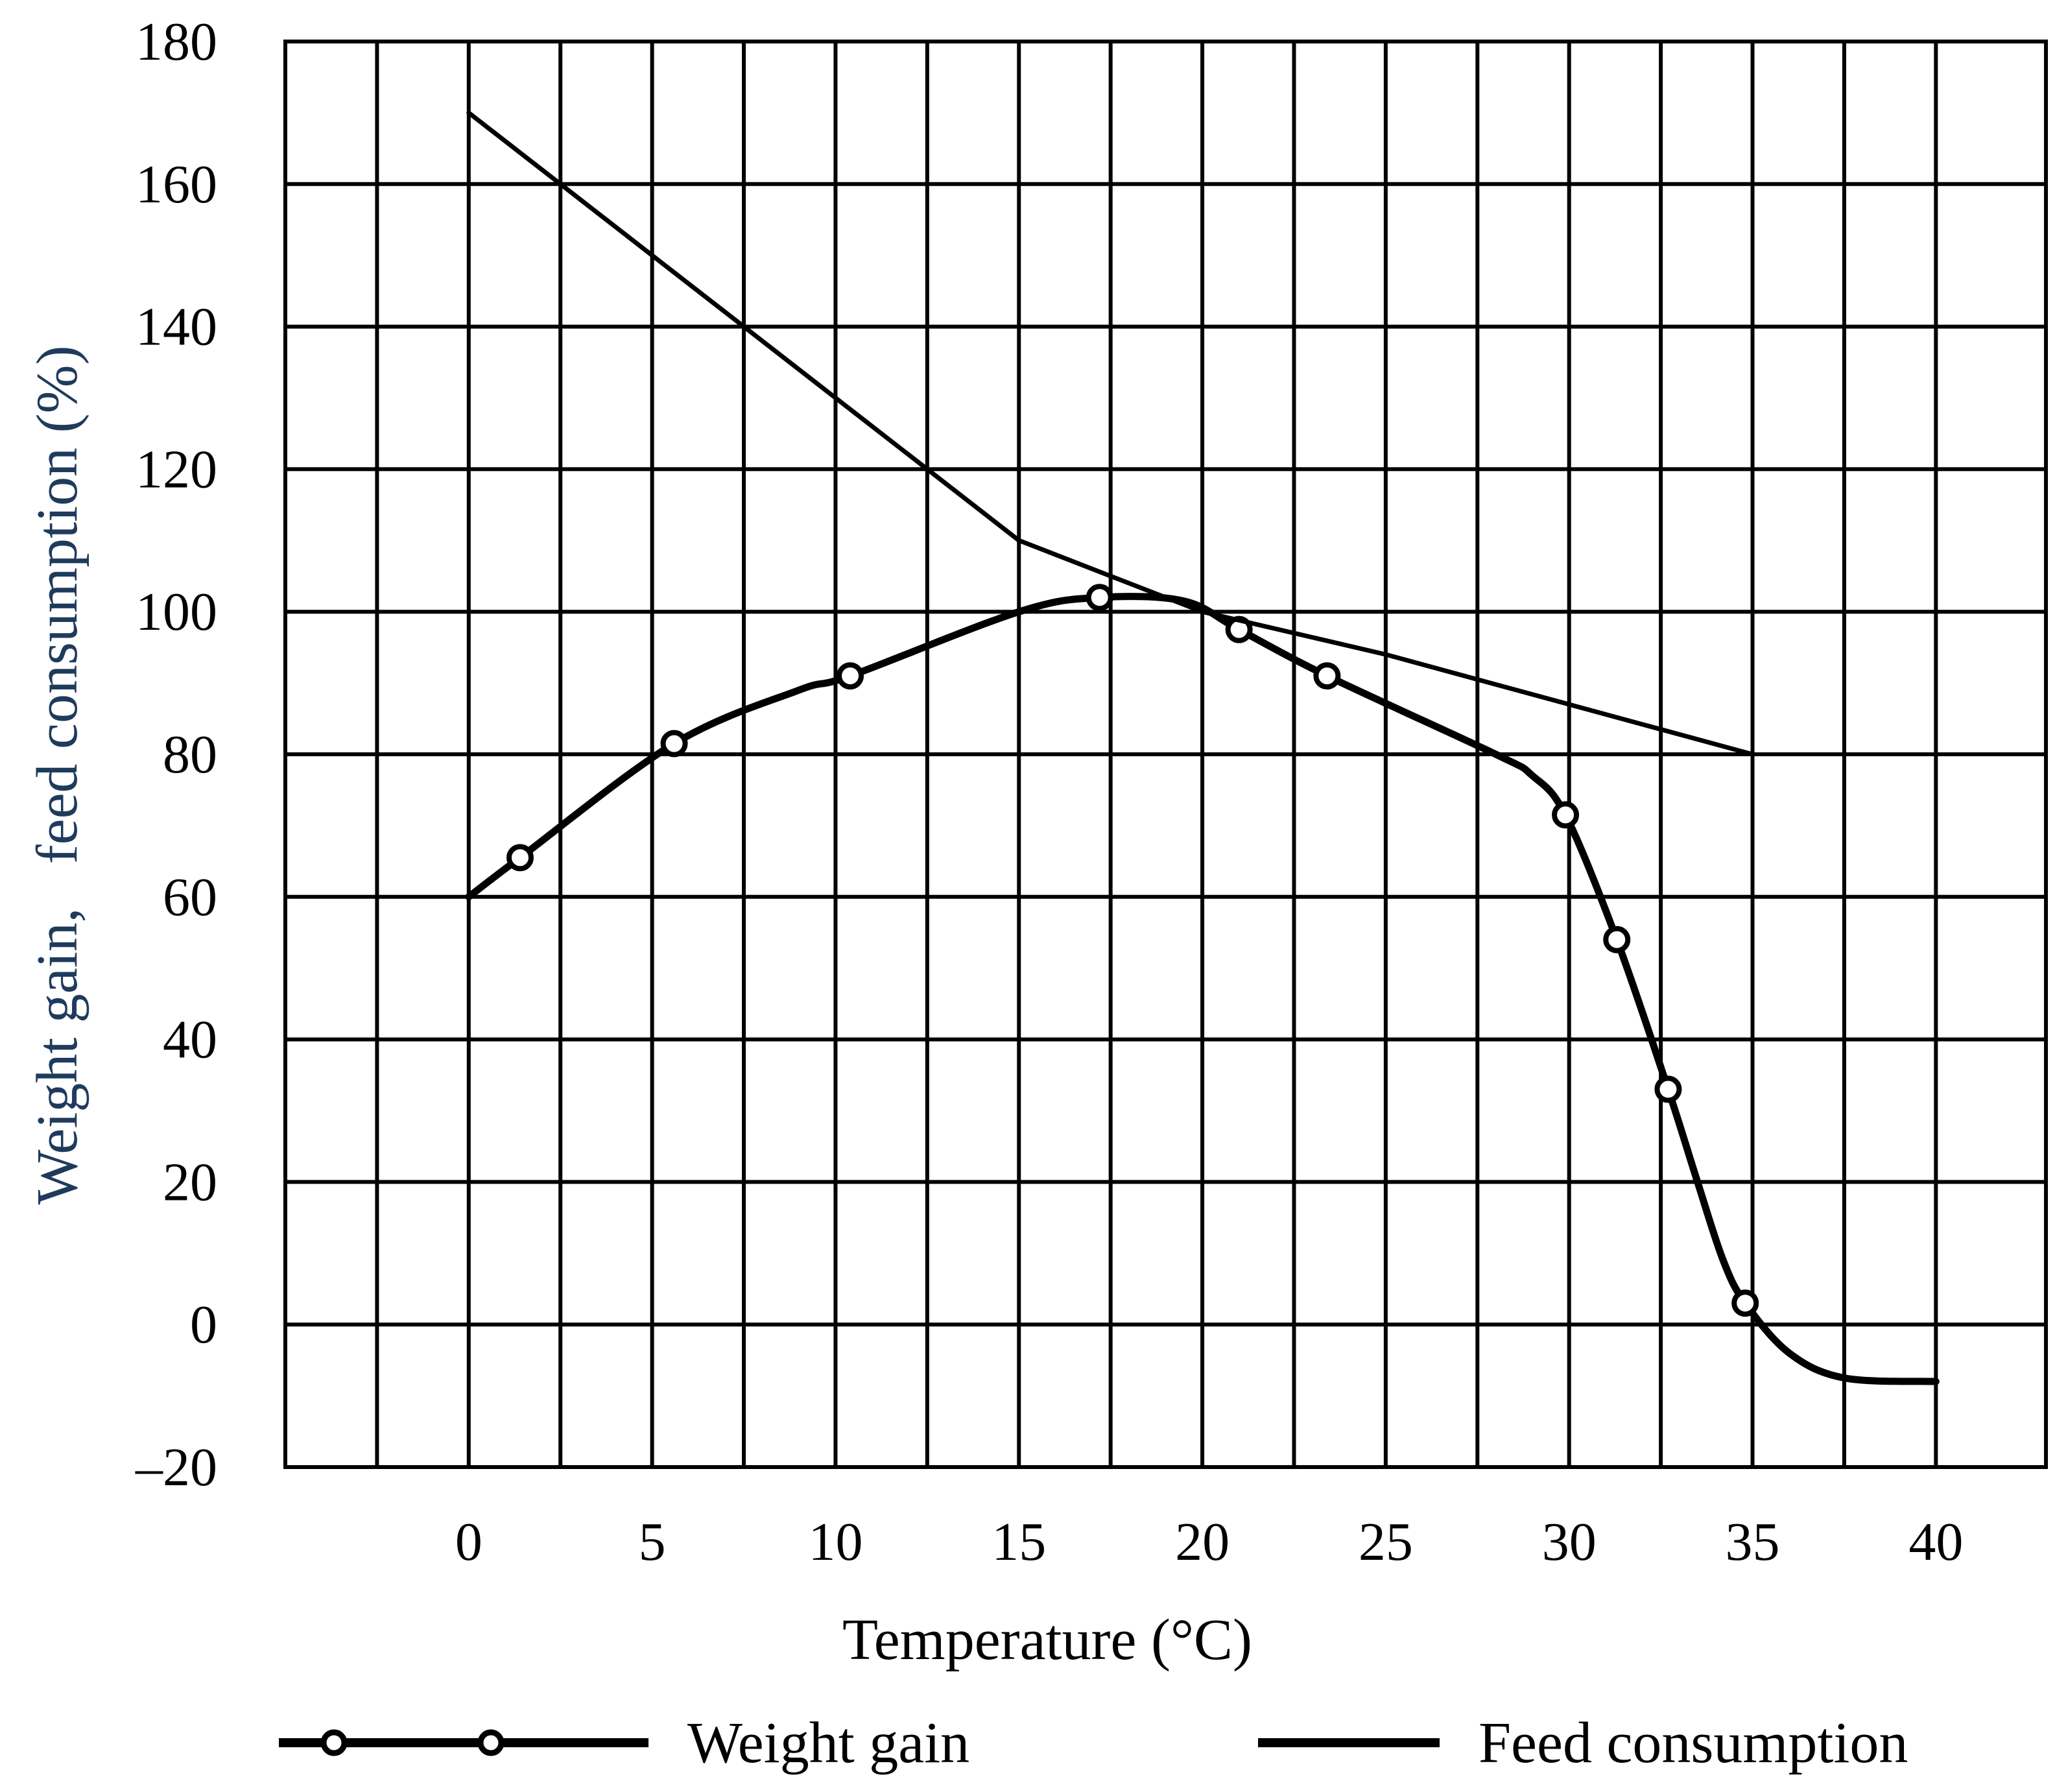 The image size is (2068, 1792). Describe the element at coordinates (828, 1743) in the screenshot. I see `legend-weight-gain-label: Weight gain` at that location.